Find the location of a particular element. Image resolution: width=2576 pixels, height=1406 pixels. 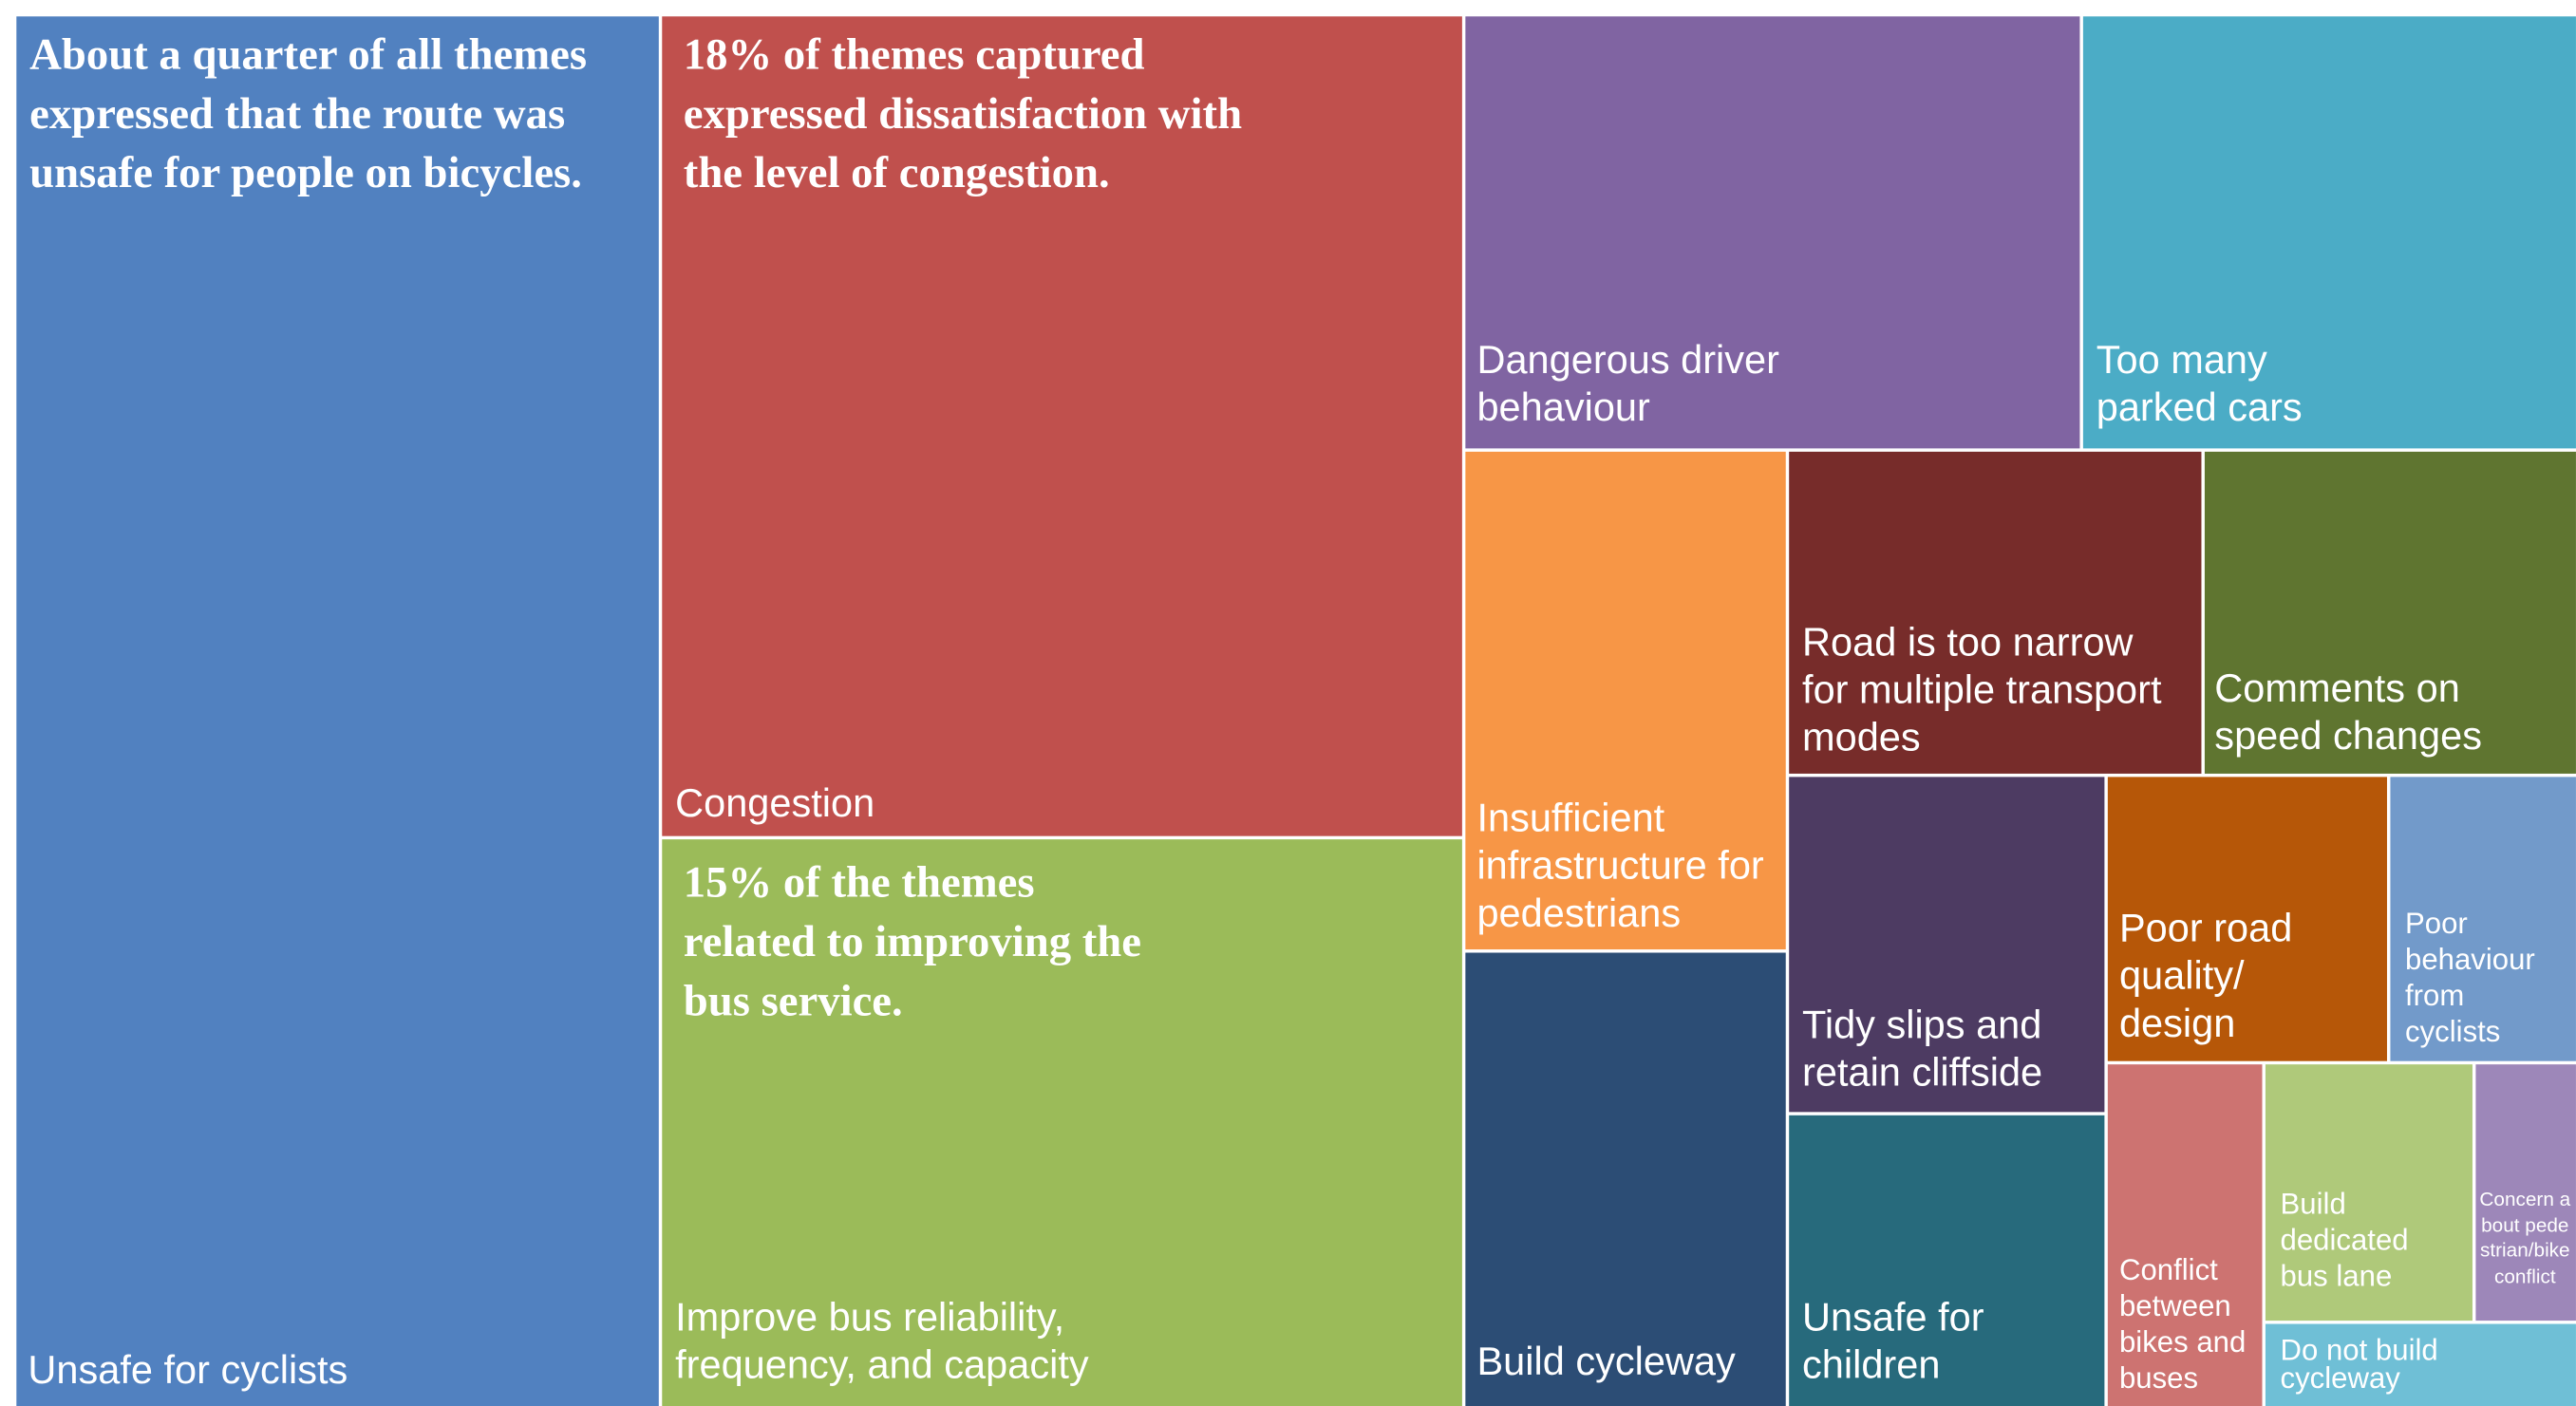

tile-label: Tidy slips and retain cliffside is located at coordinates (1922, 1050).